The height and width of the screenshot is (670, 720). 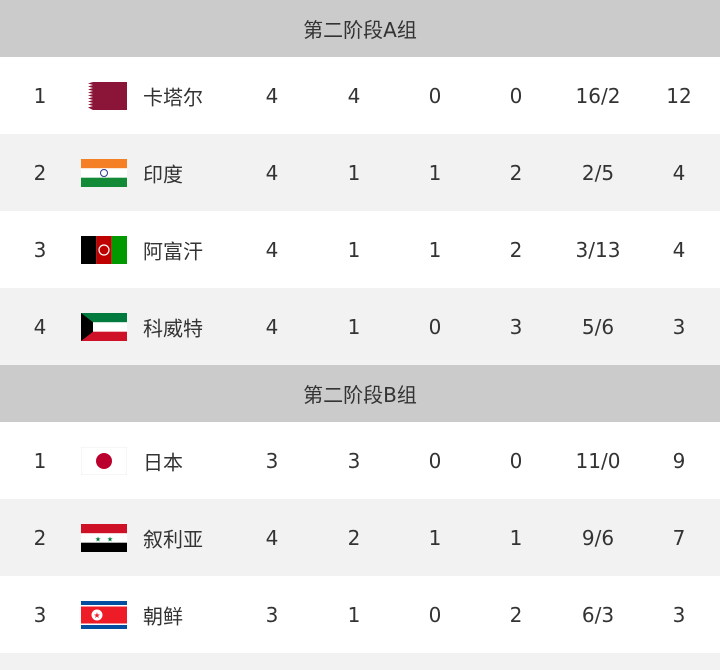 I want to click on group-header: 第二阶段A组, so click(x=360, y=28).